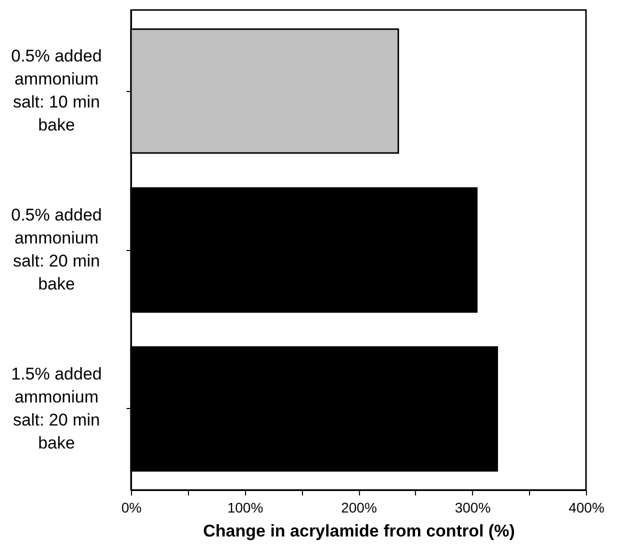 This screenshot has height=555, width=640. Describe the element at coordinates (586, 508) in the screenshot. I see `x-tick-label: 400%` at that location.